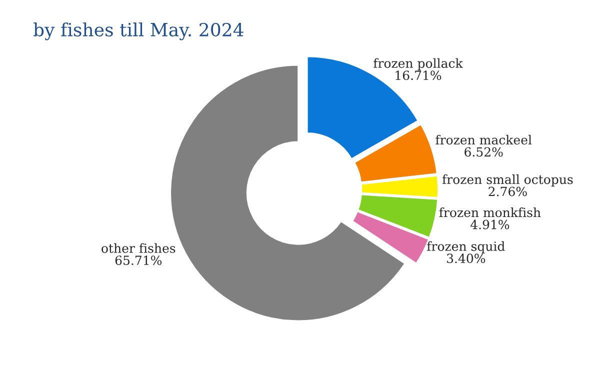 The image size is (600, 375). What do you see at coordinates (139, 248) in the screenshot?
I see `slice-label: other fishes` at bounding box center [139, 248].